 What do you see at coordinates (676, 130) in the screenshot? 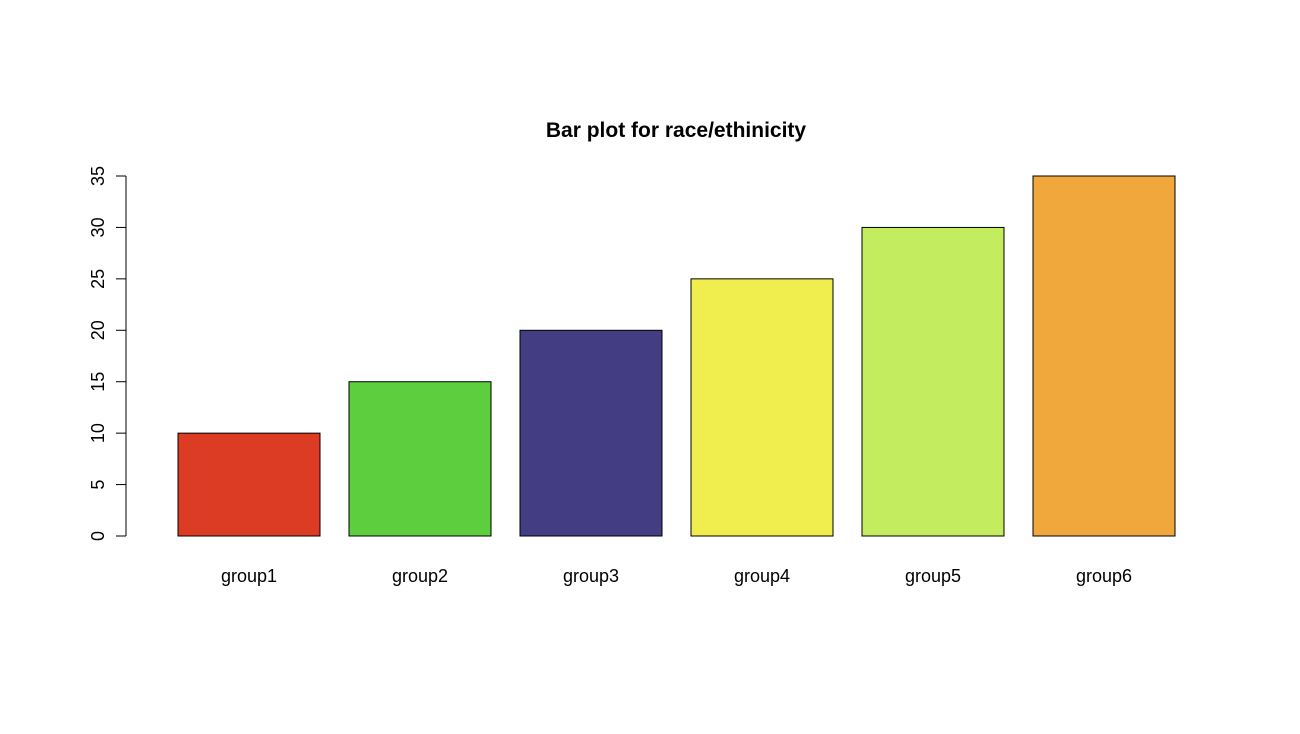
I see `chart-title: Bar plot for race/ethinicity` at bounding box center [676, 130].